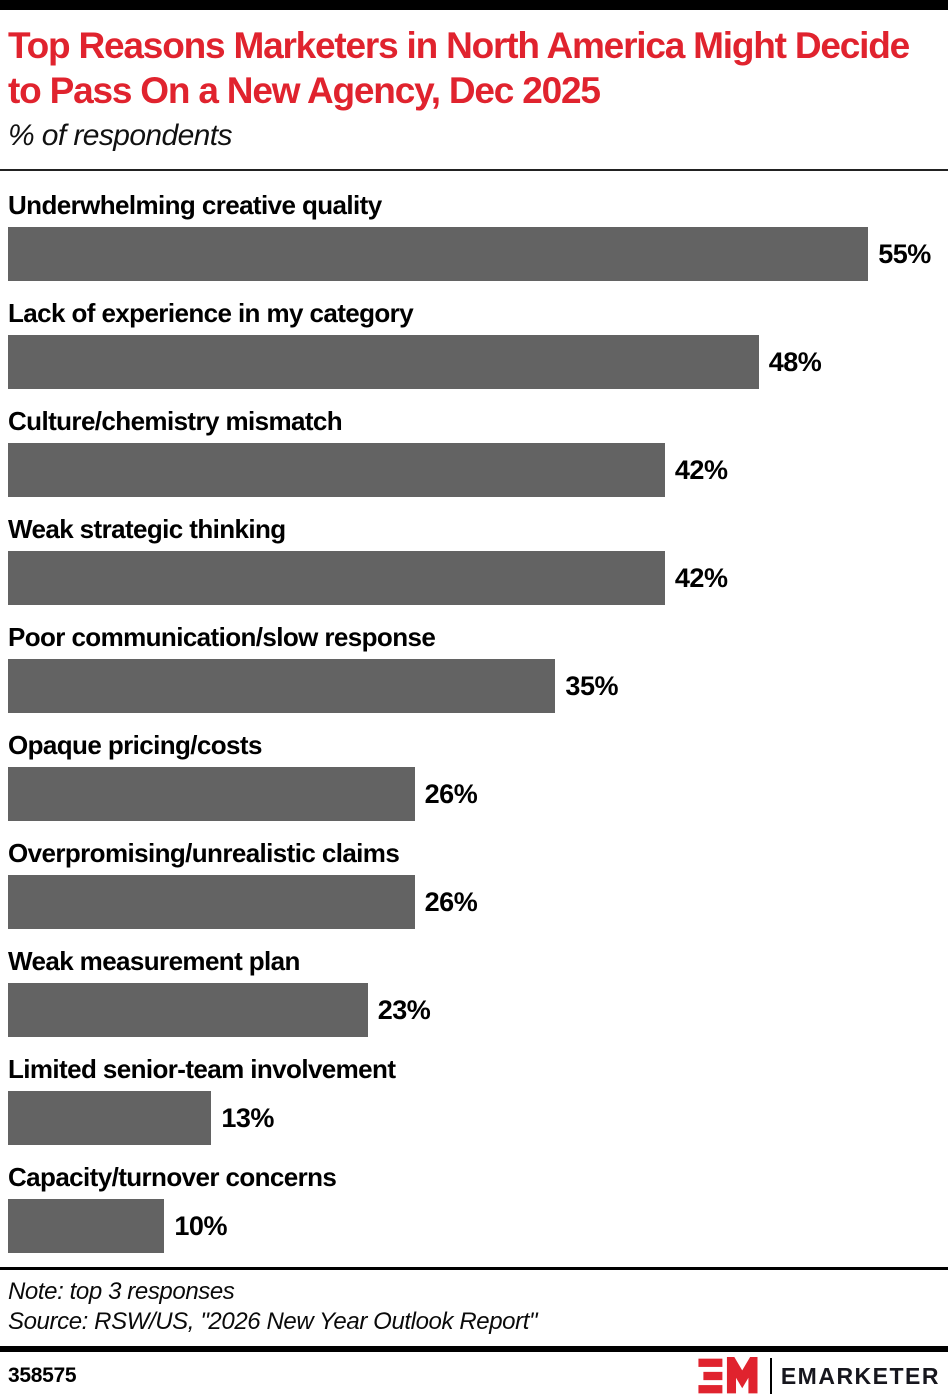  Describe the element at coordinates (204, 853) in the screenshot. I see `category-label: Overpromising/unrealistic claims` at that location.